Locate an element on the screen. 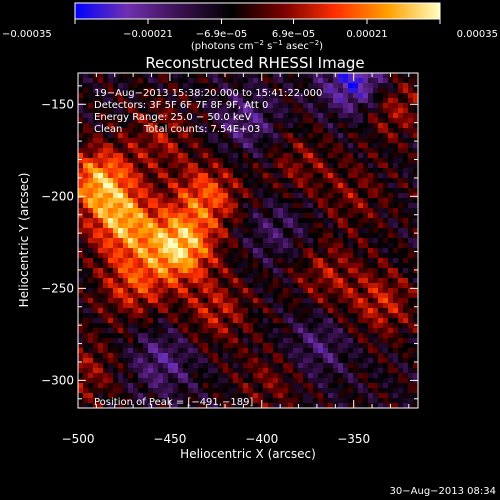 The height and width of the screenshot is (500, 500). colorbar-tick-label: 6.9e−05 is located at coordinates (293, 34).